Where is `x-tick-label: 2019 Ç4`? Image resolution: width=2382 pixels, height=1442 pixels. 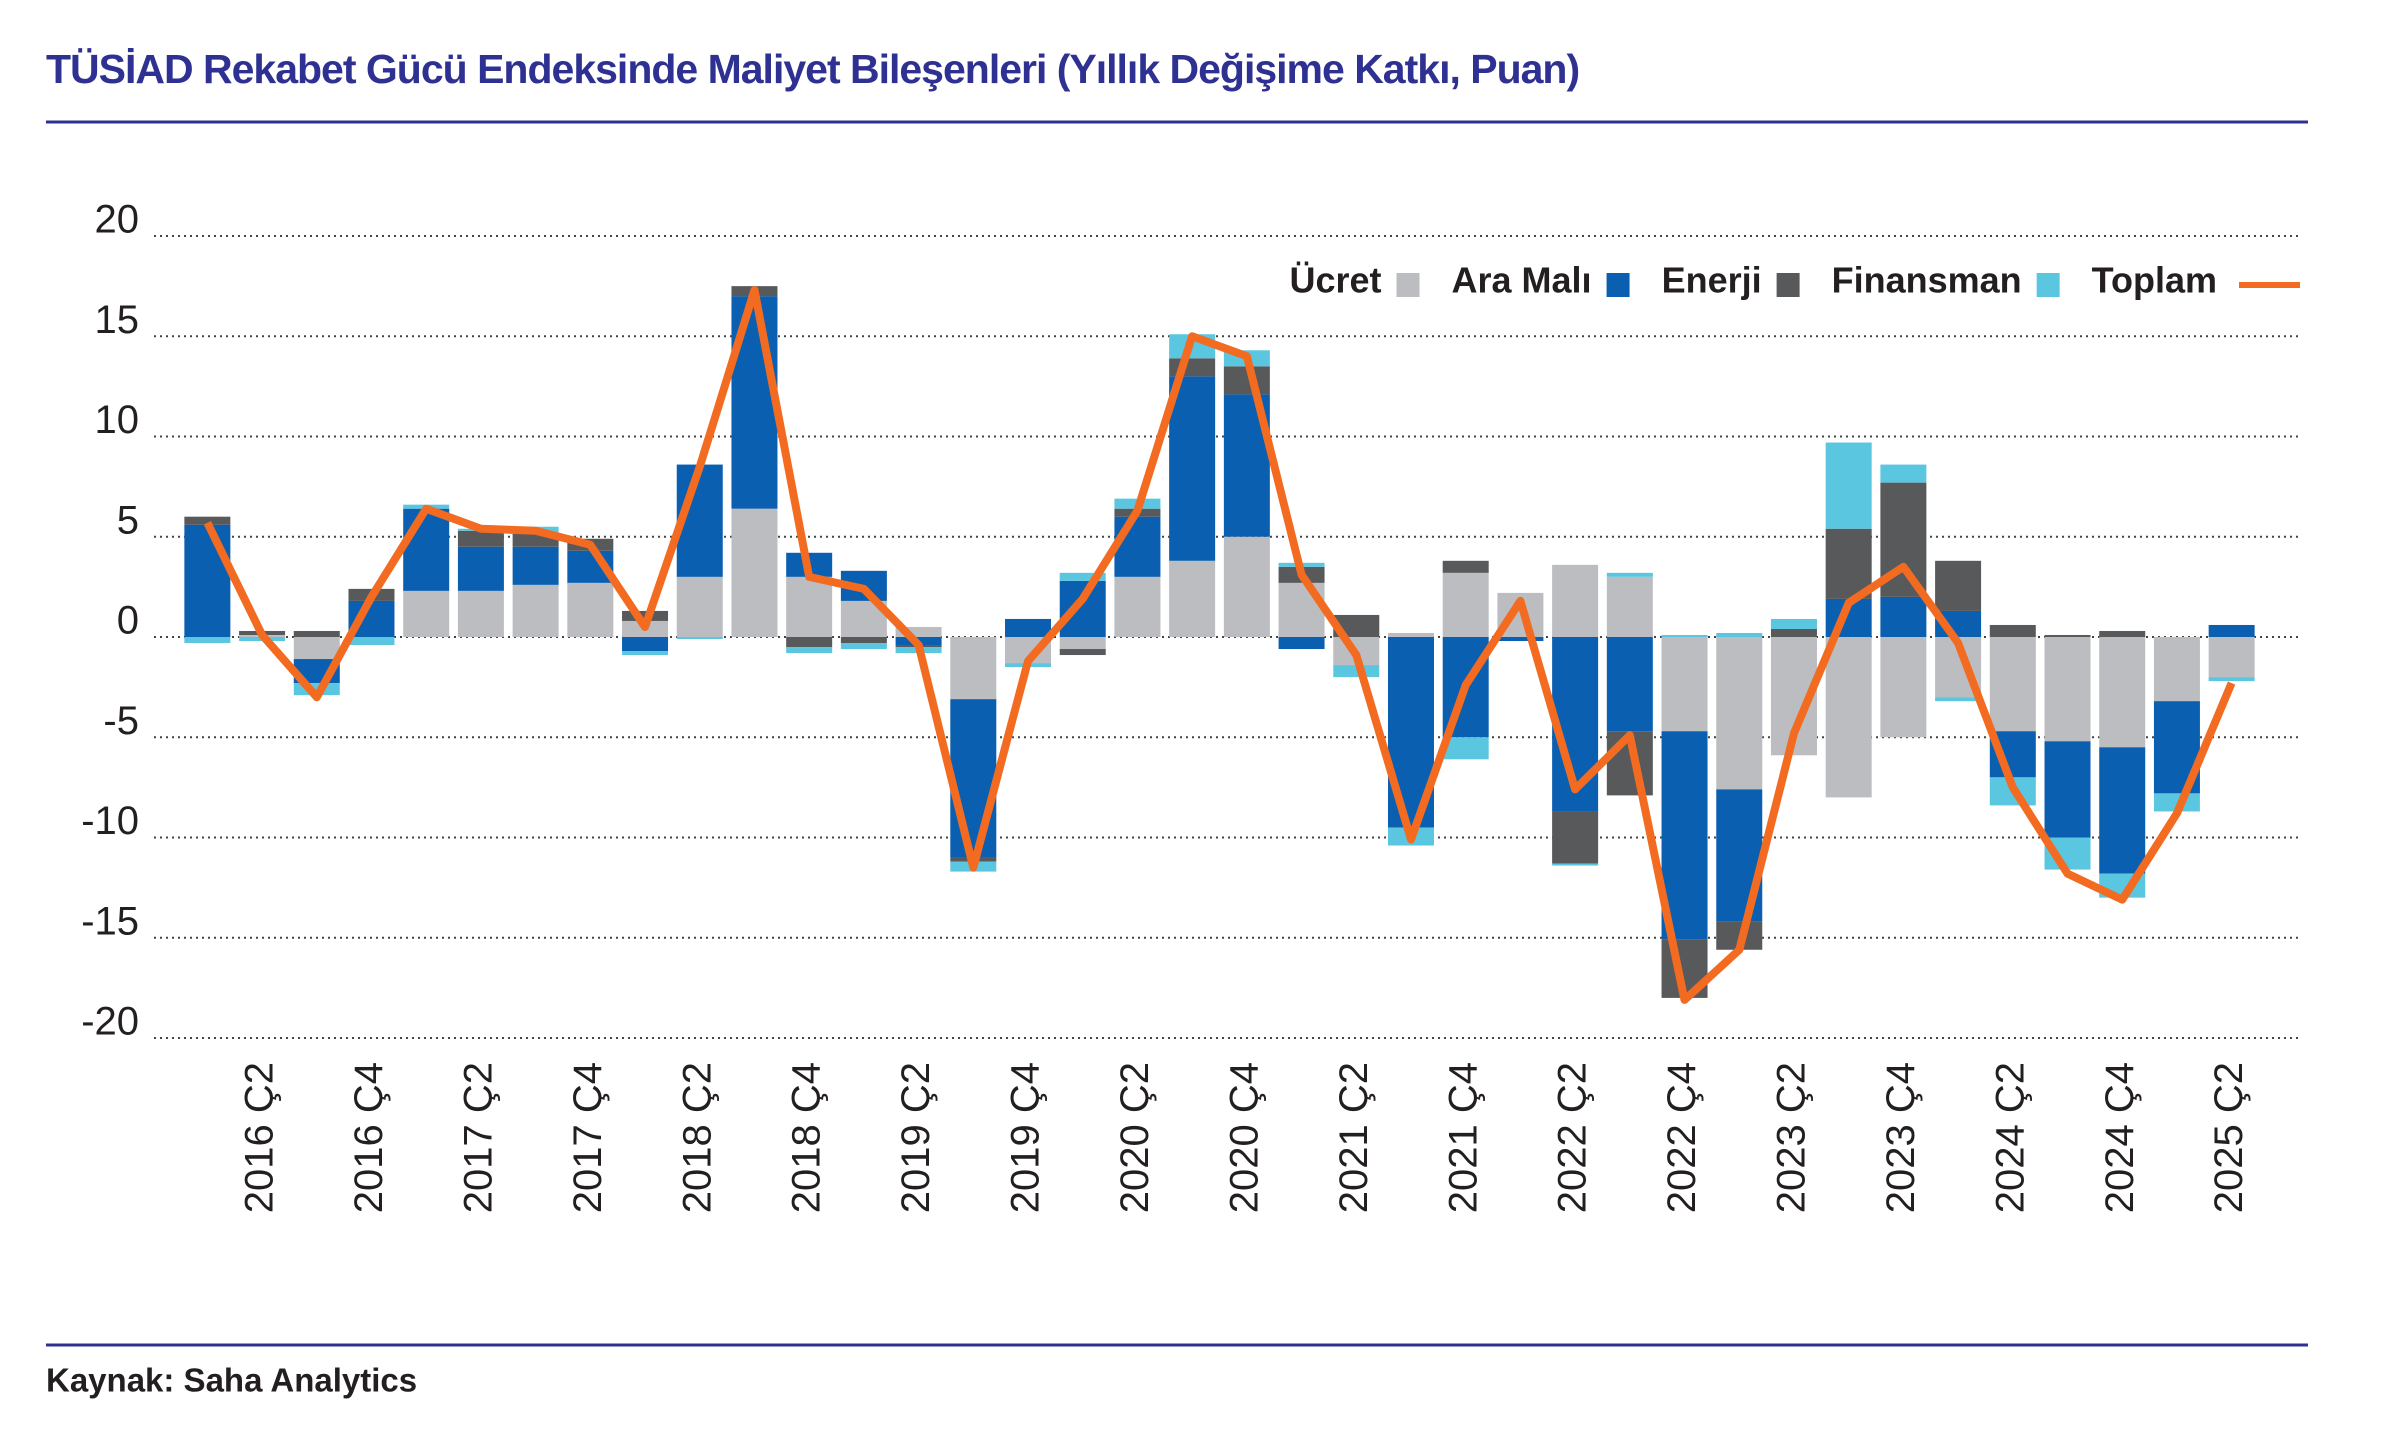 x-tick-label: 2019 Ç4 is located at coordinates (1026, 1137).